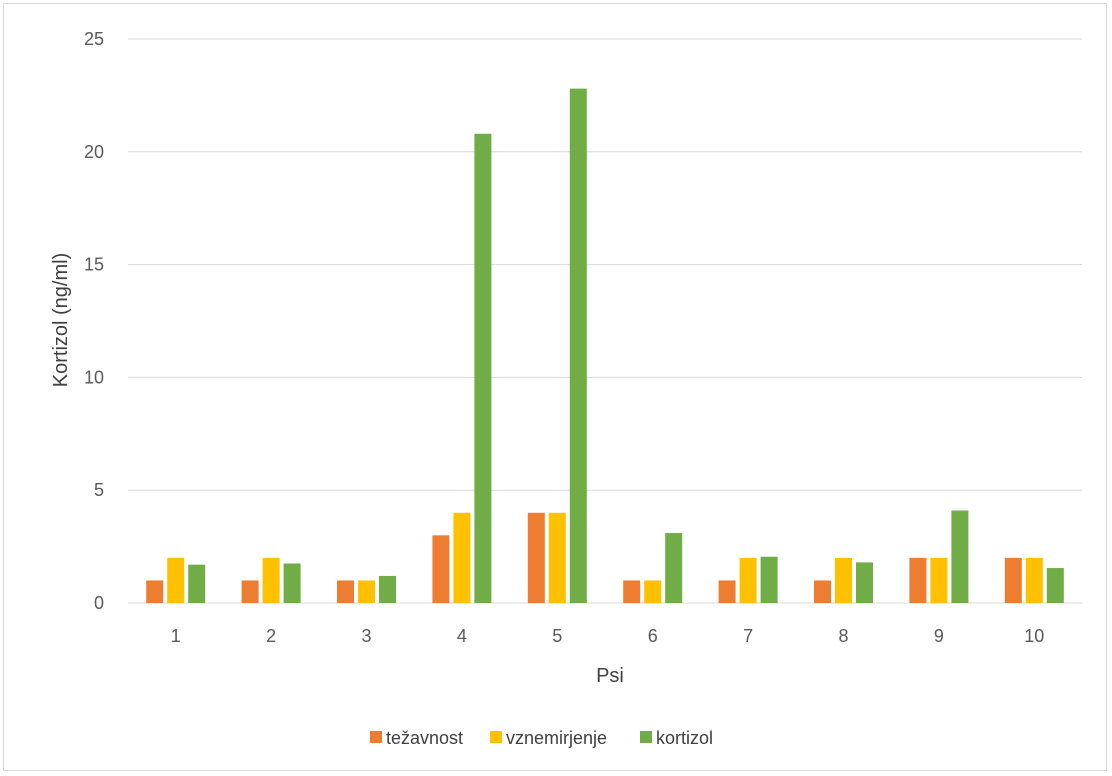 This screenshot has height=776, width=1112. Describe the element at coordinates (176, 636) in the screenshot. I see `x-tick-label: 1` at that location.